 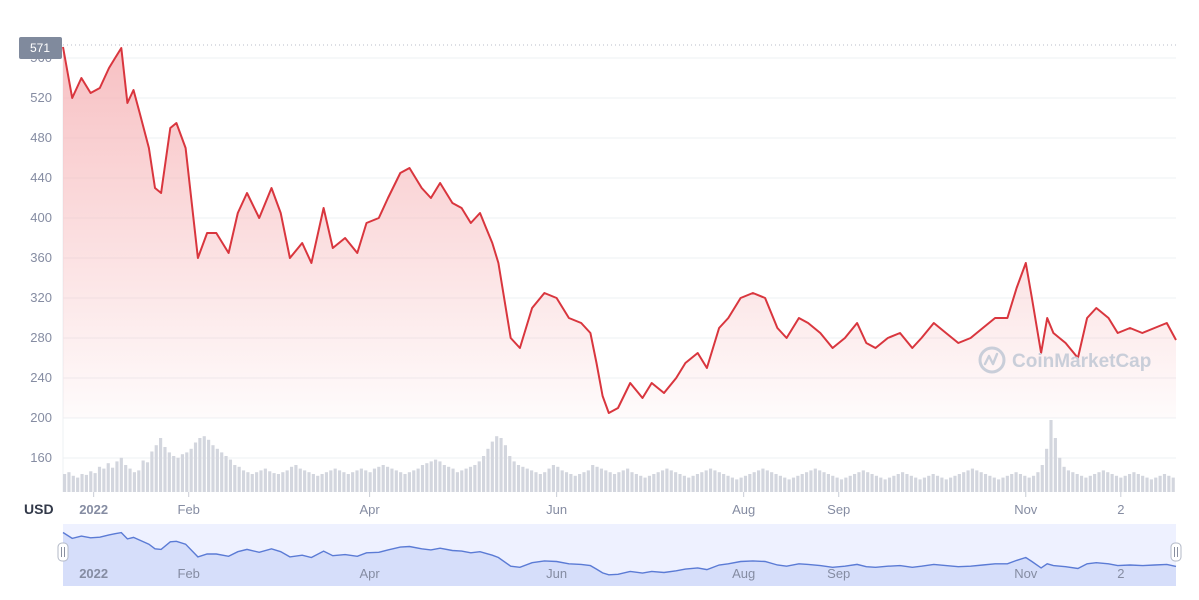 I want to click on navigator-tick-label: Nov, so click(x=1026, y=573).